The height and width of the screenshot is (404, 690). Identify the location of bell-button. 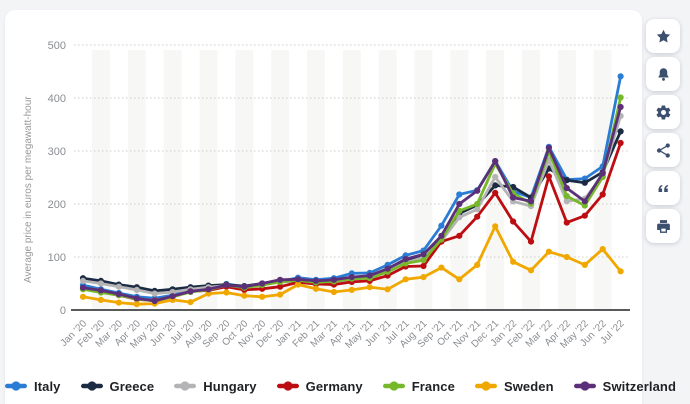
(663, 74).